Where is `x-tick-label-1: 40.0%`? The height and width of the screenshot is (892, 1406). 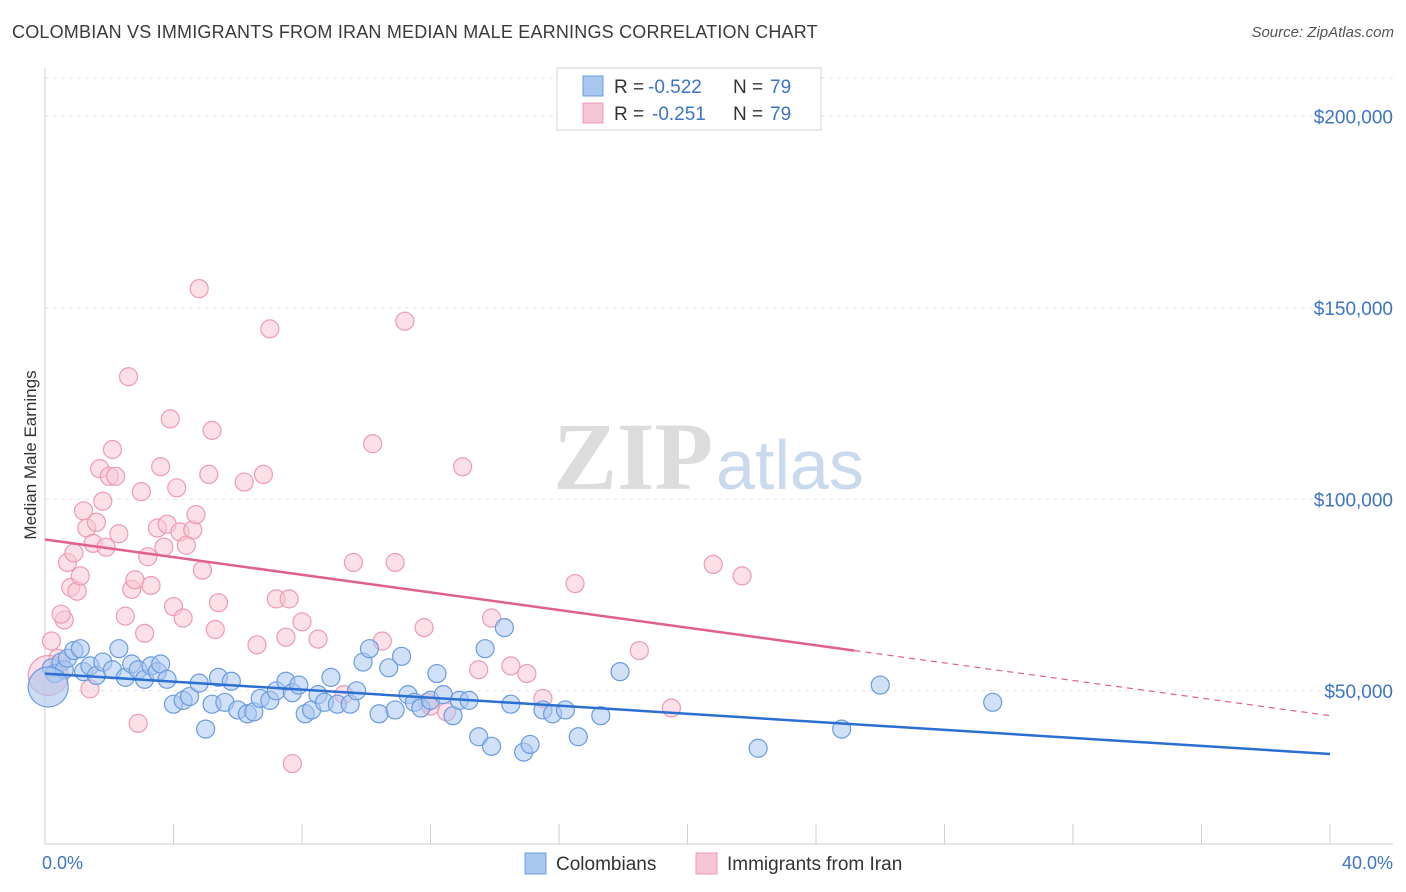
x-tick-label-1: 40.0% is located at coordinates (1367, 863).